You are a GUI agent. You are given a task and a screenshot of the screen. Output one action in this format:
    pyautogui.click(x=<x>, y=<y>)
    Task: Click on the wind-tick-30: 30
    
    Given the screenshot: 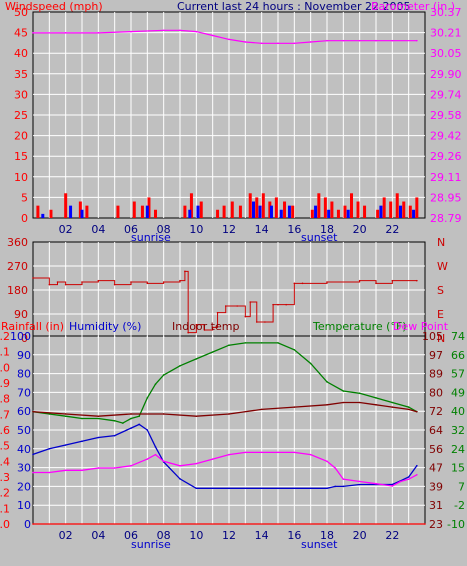 What is the action you would take?
    pyautogui.click(x=21, y=94)
    